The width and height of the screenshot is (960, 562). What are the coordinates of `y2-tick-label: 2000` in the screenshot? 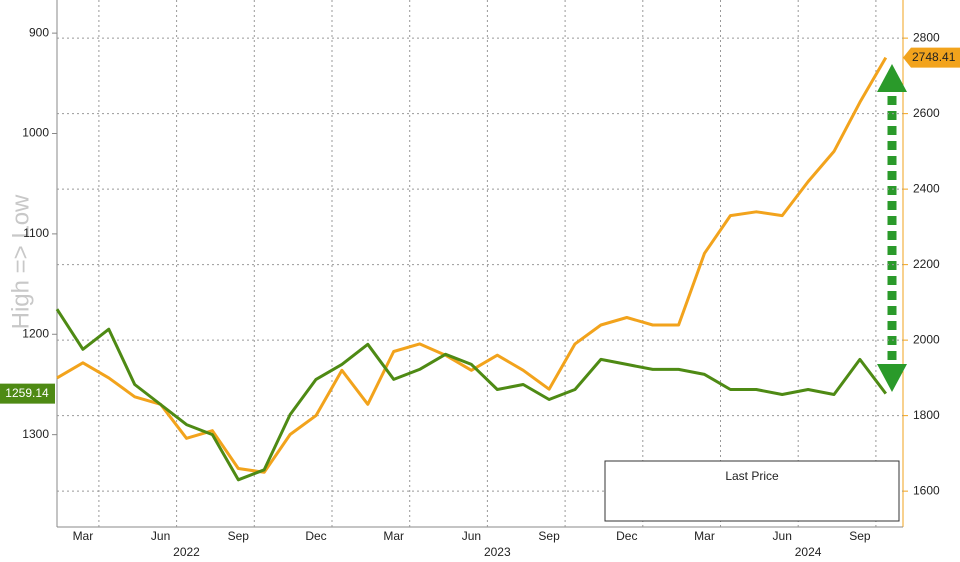 It's located at (926, 339).